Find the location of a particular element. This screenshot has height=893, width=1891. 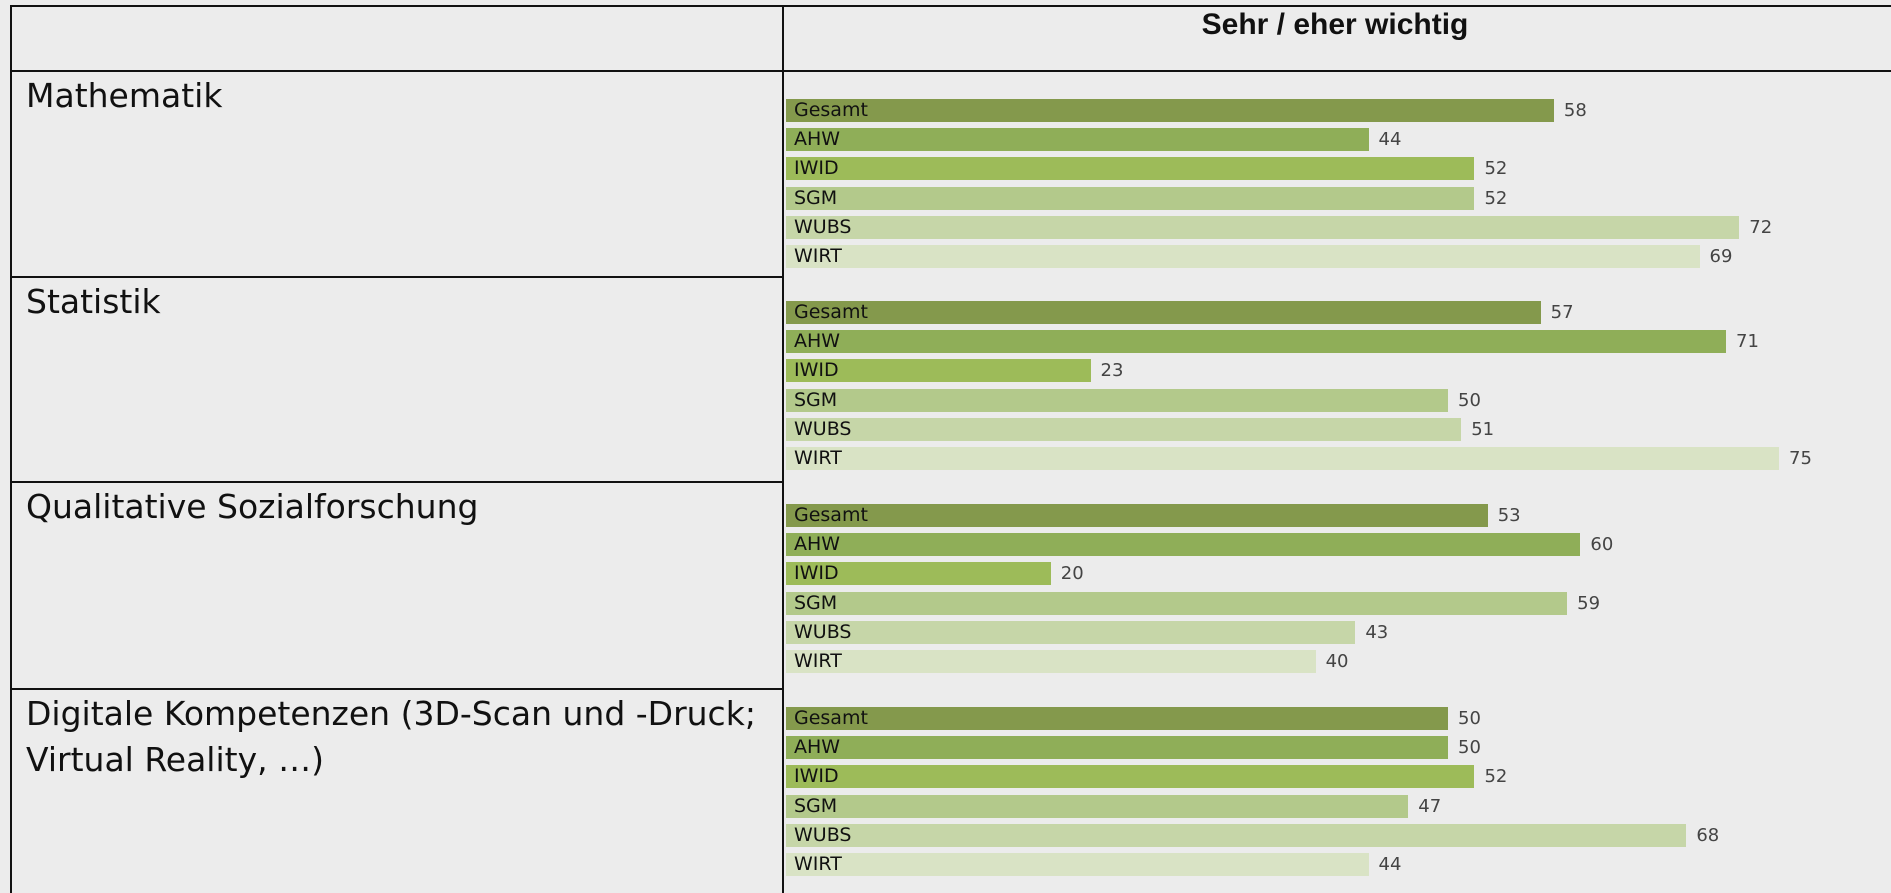

value-label: 20 is located at coordinates (1072, 574).